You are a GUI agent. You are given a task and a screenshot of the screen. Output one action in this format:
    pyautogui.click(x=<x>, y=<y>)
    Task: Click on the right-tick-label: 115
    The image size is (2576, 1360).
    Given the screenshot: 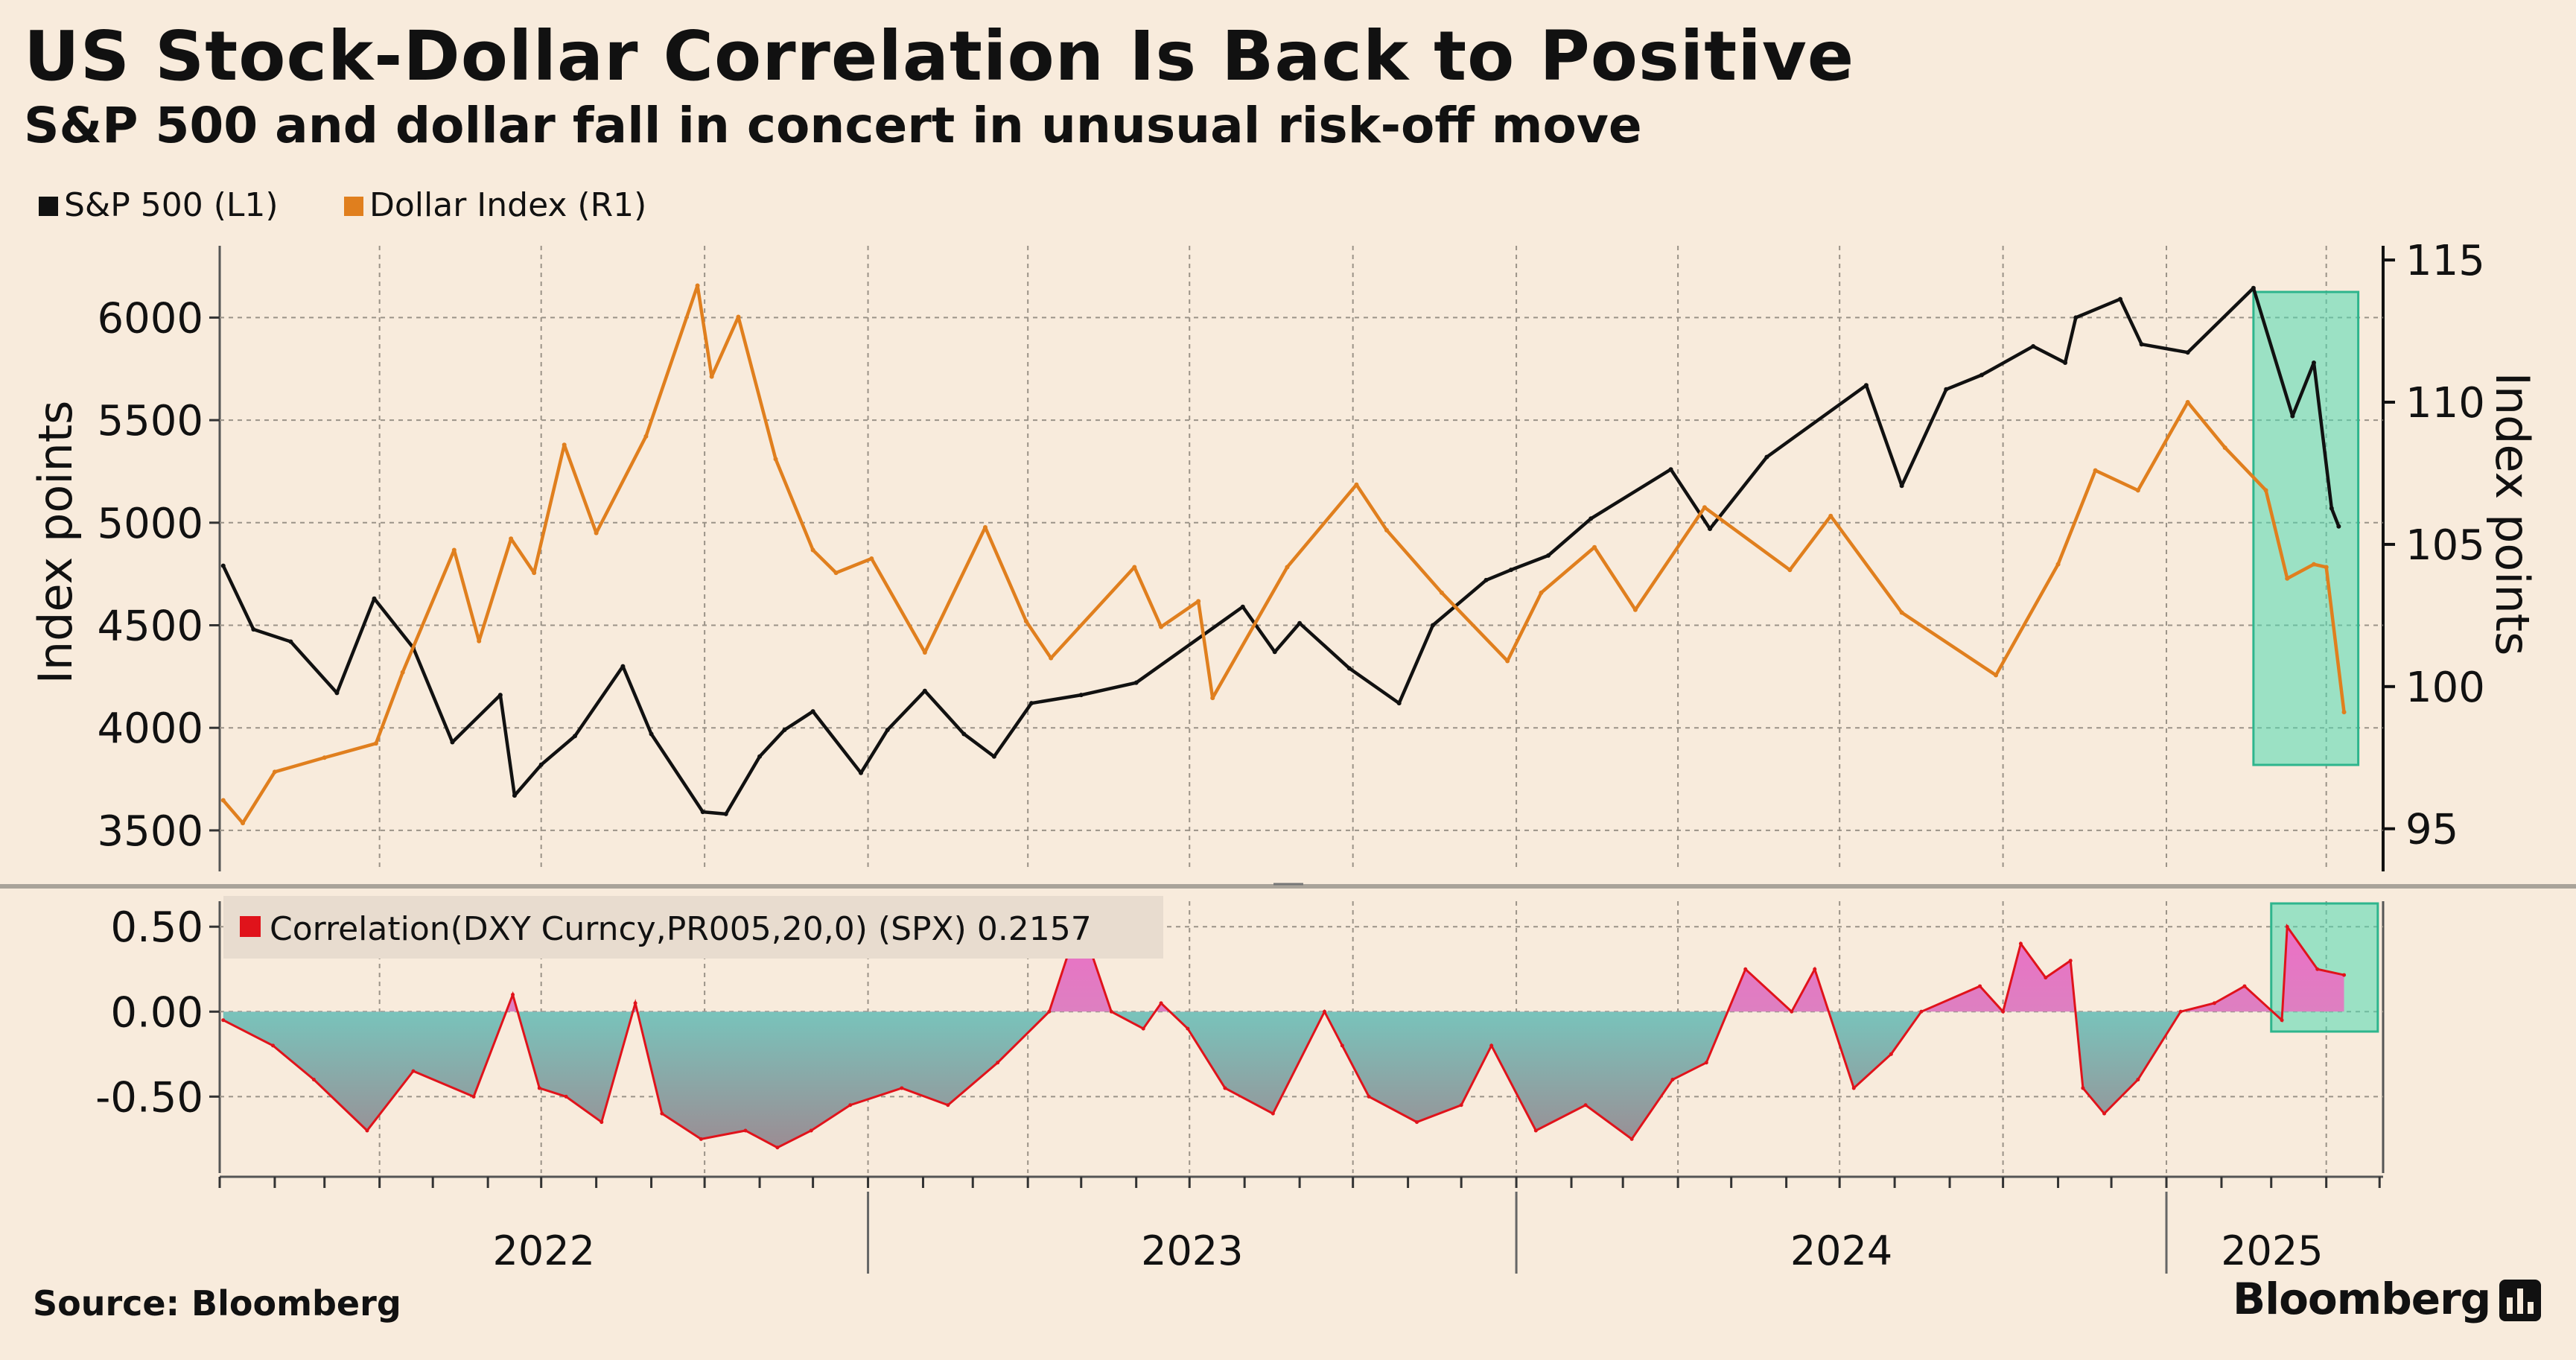 What is the action you would take?
    pyautogui.click(x=2445, y=261)
    